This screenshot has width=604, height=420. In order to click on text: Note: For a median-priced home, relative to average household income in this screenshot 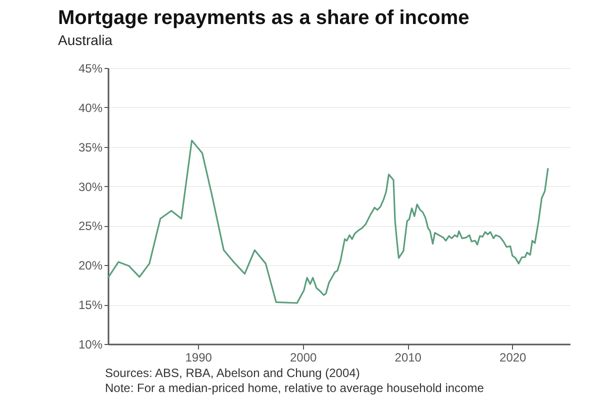, I will do `click(294, 388)`.